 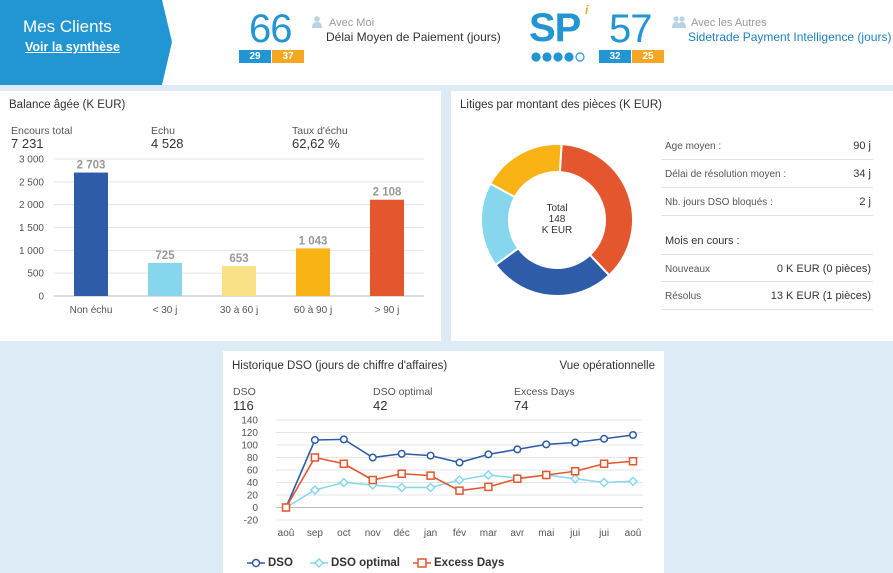 What do you see at coordinates (366, 563) in the screenshot?
I see `legend-dso-optimal-label: DSO optimal` at bounding box center [366, 563].